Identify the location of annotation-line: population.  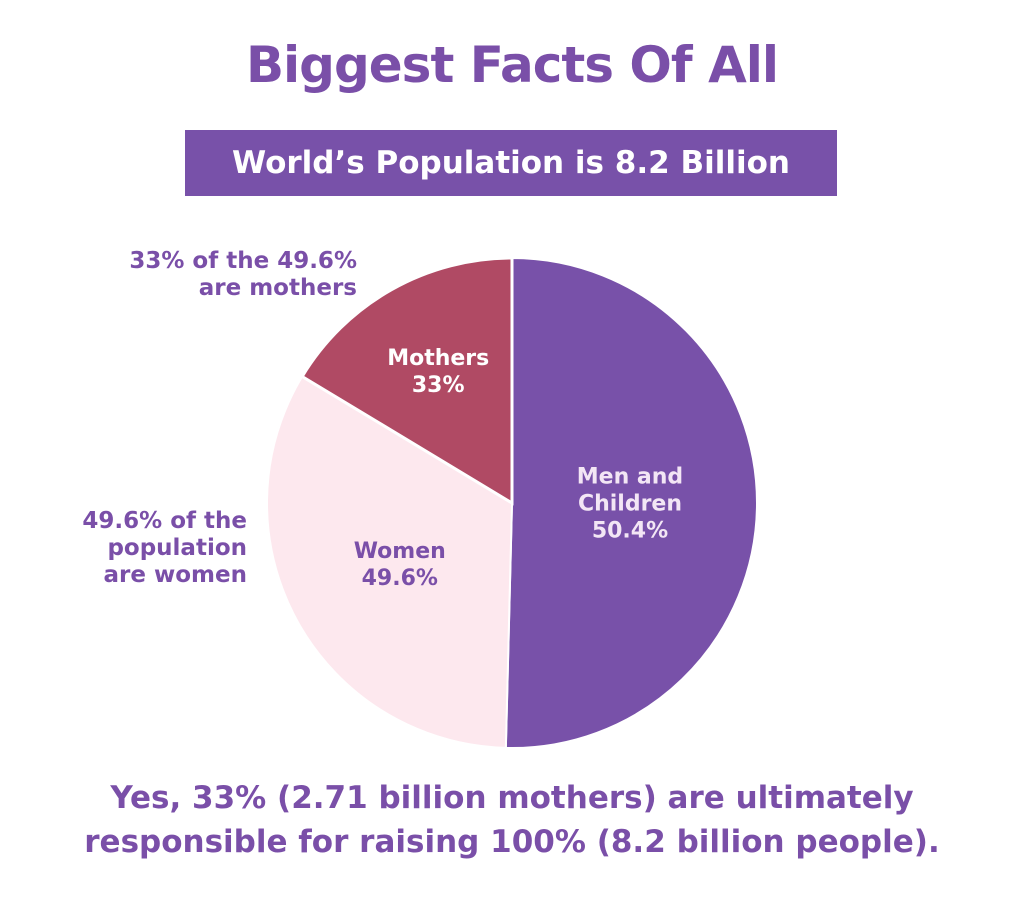
(177, 548).